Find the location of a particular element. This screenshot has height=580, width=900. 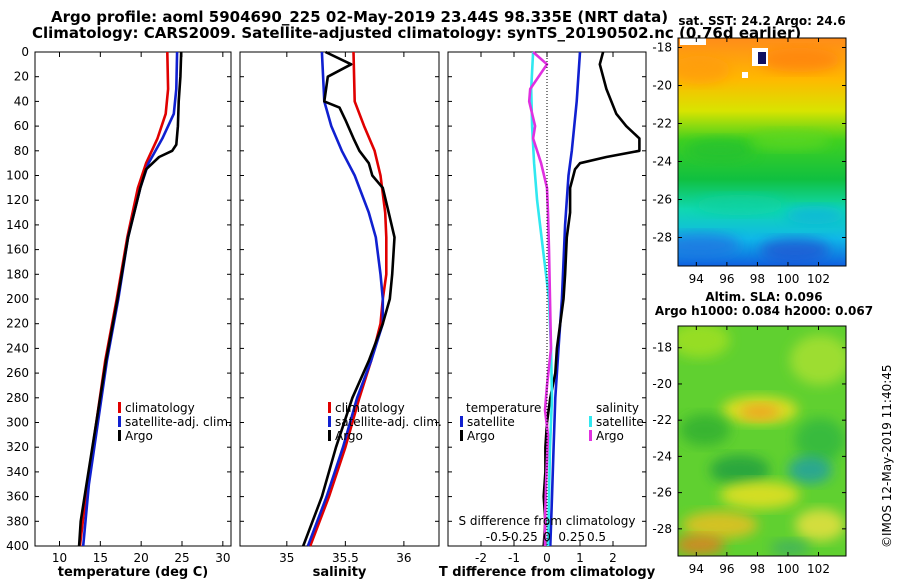

map-x-tick-label: 102 is located at coordinates (818, 569).